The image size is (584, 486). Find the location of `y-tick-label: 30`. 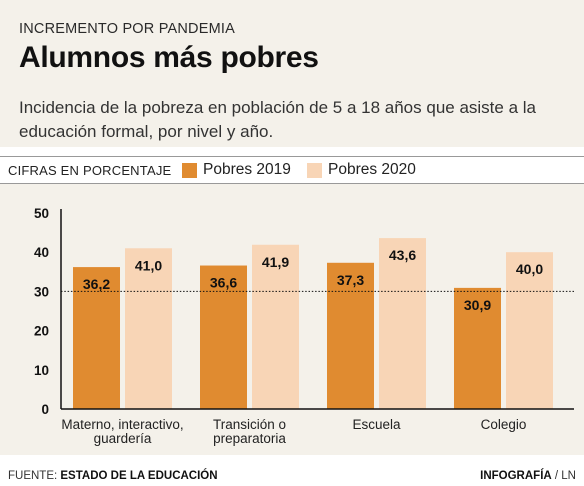

y-tick-label: 30 is located at coordinates (41, 291).